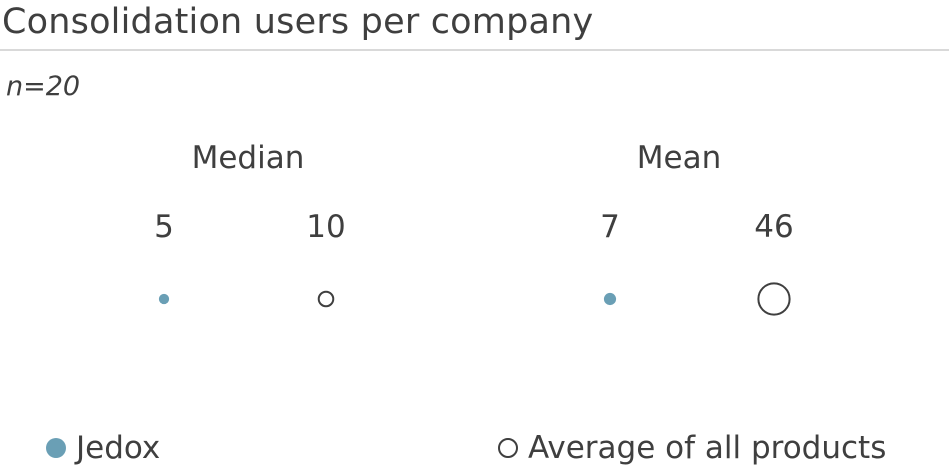  What do you see at coordinates (164, 227) in the screenshot?
I see `value-label-median-jedox: 5` at bounding box center [164, 227].